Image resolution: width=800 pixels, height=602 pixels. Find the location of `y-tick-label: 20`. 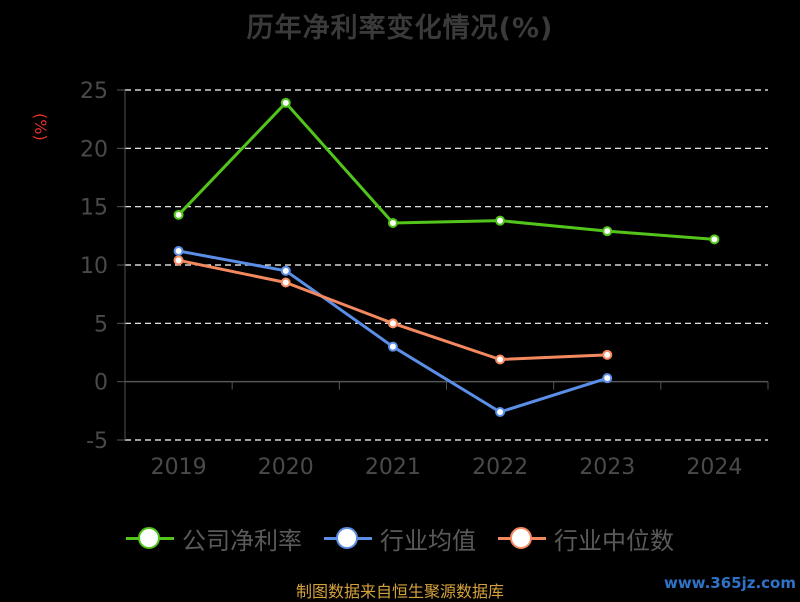

y-tick-label: 20 is located at coordinates (94, 149).